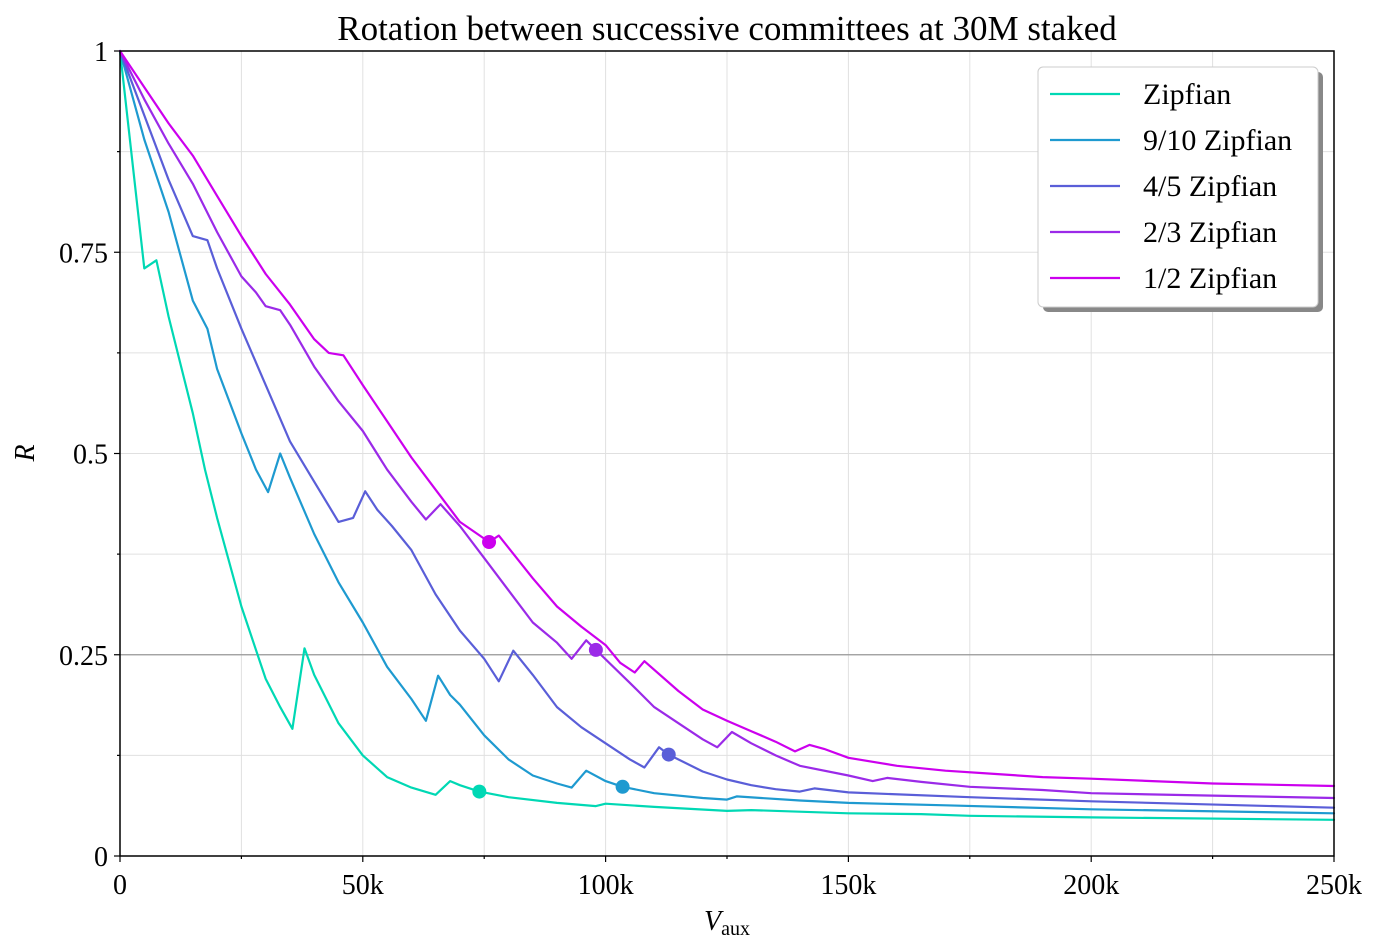 This screenshot has width=1380, height=948. I want to click on legend-label-2: 4/5 Zipfian, so click(1210, 186).